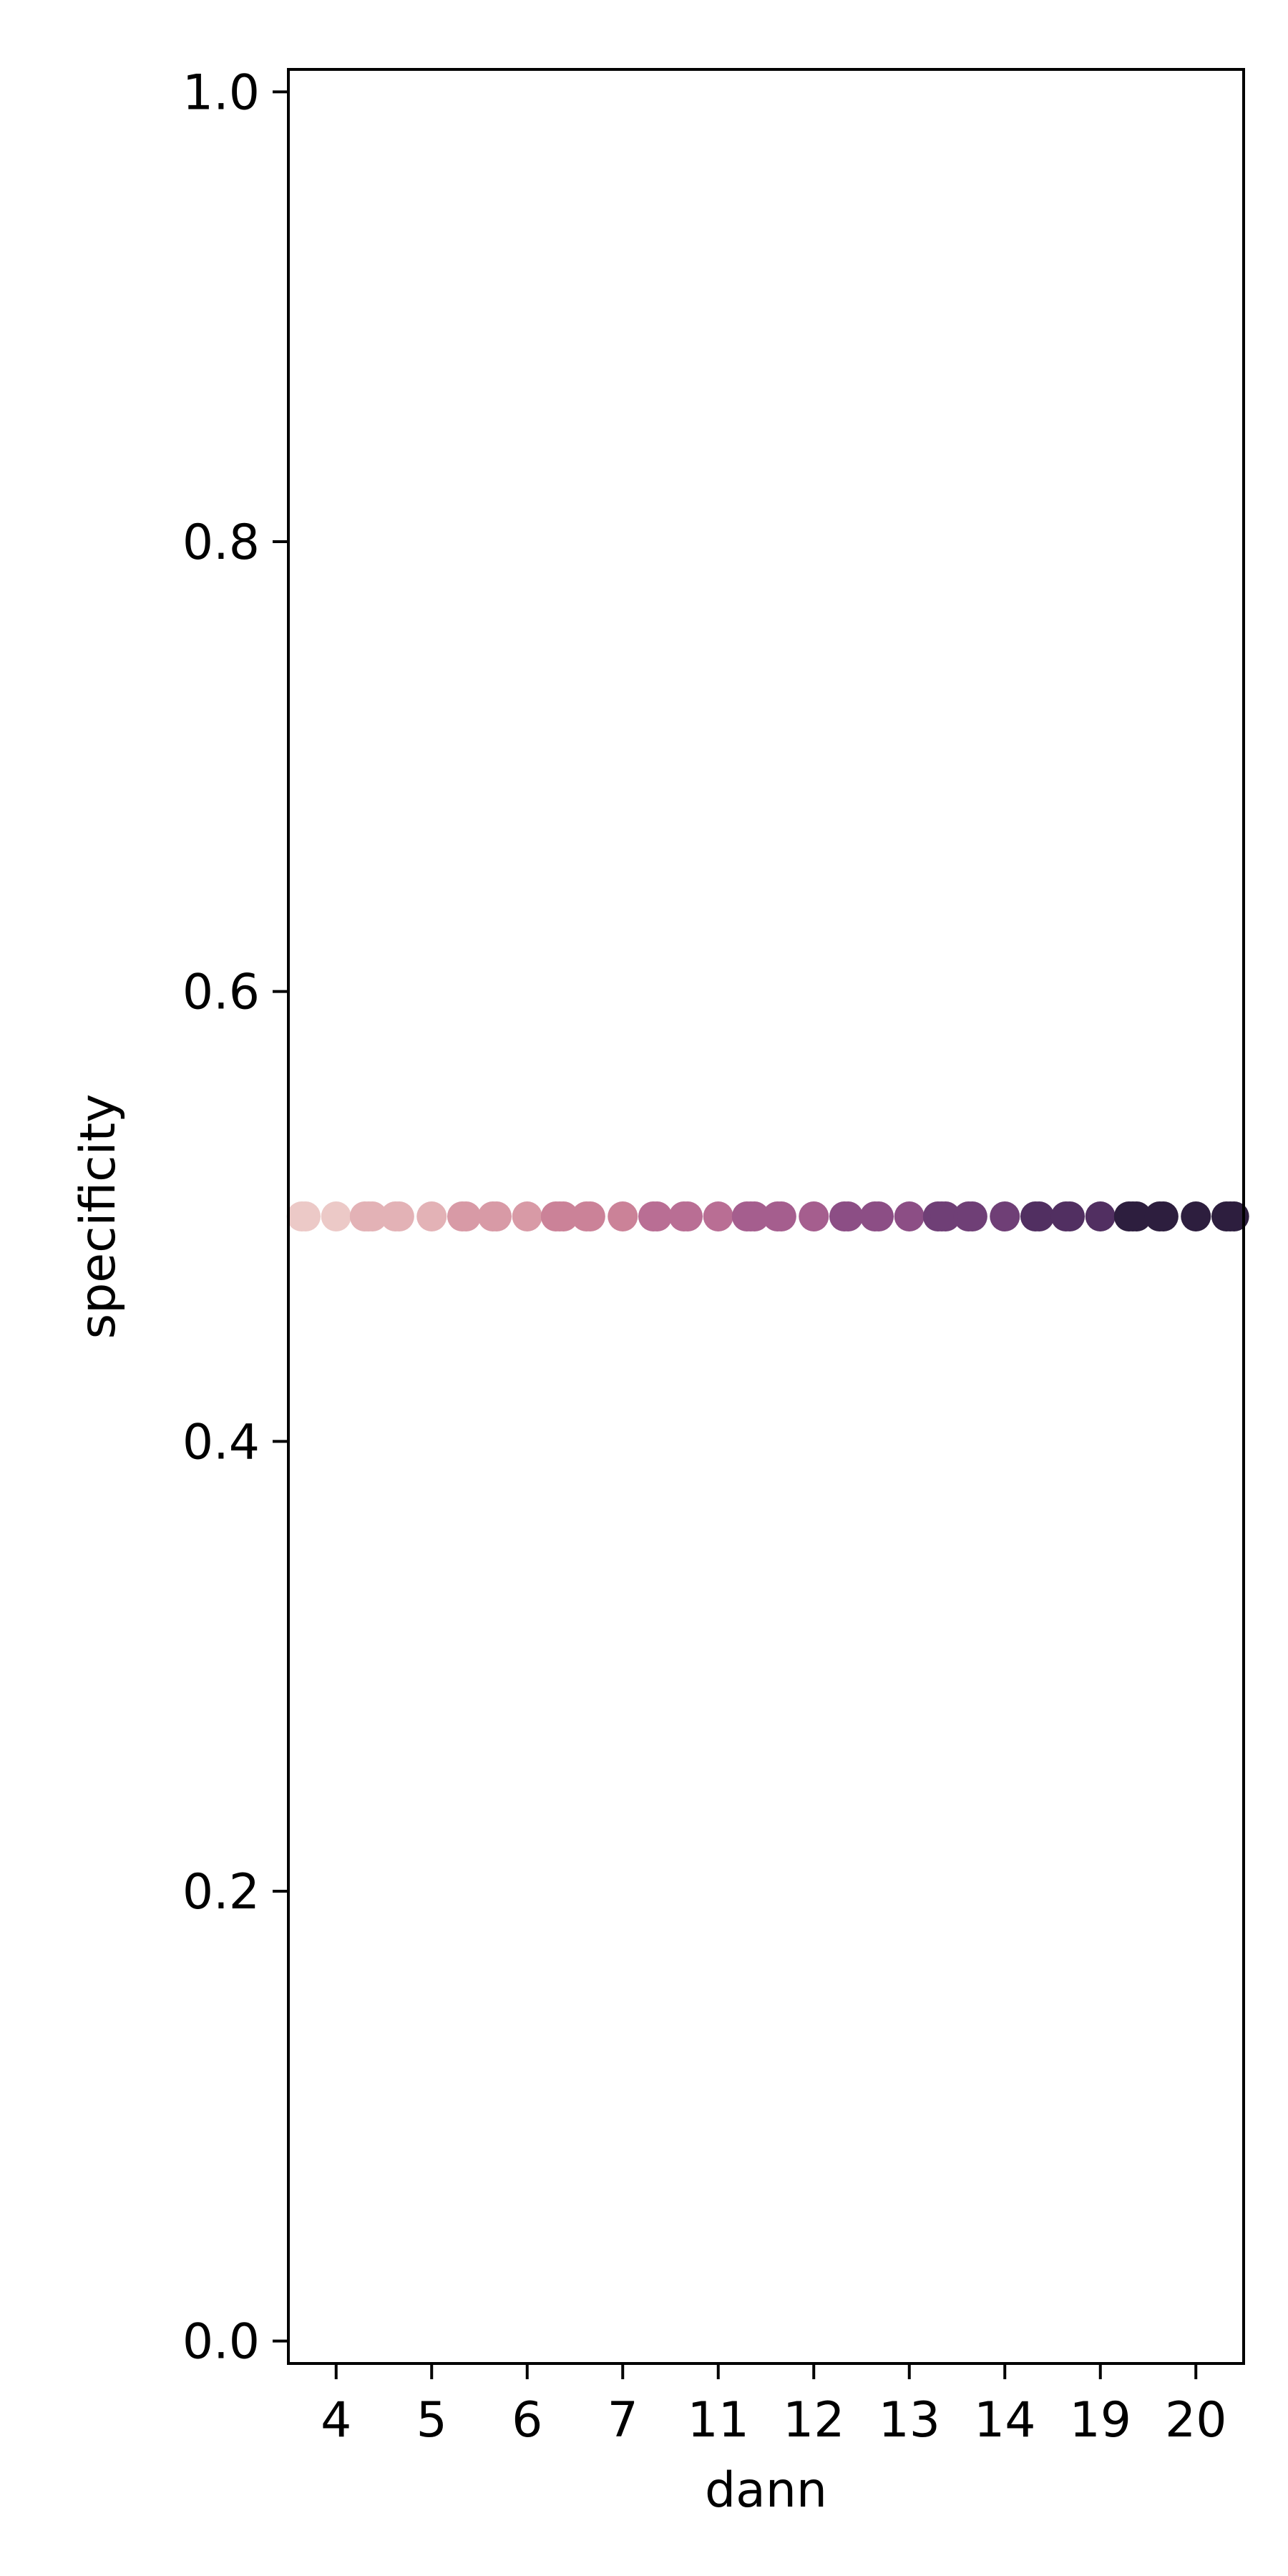  What do you see at coordinates (221, 1442) in the screenshot?
I see `y-tick-label: 0.4` at bounding box center [221, 1442].